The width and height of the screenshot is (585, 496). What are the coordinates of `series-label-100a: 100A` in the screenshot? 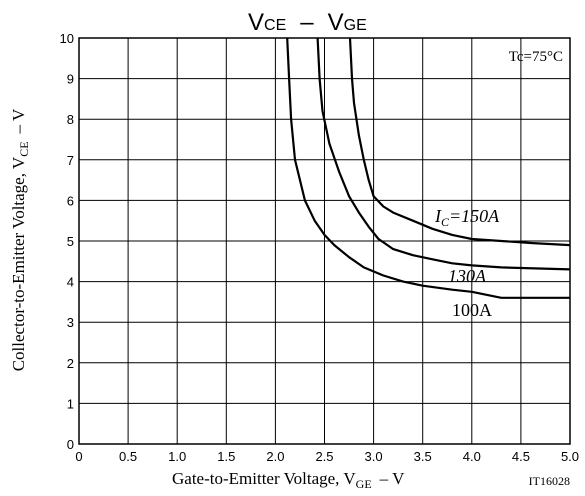 It's located at (472, 310).